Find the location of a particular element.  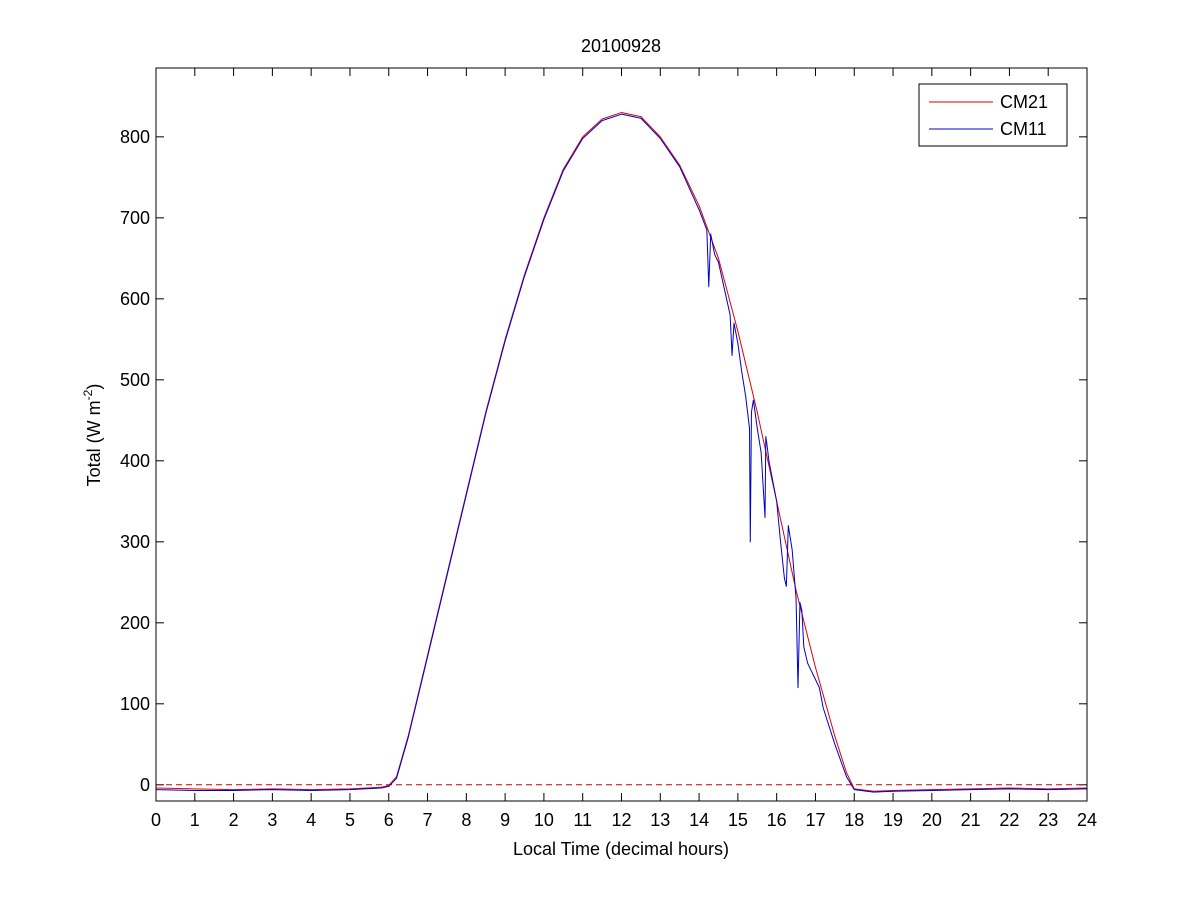

y-tick-label: 600 is located at coordinates (135, 299).